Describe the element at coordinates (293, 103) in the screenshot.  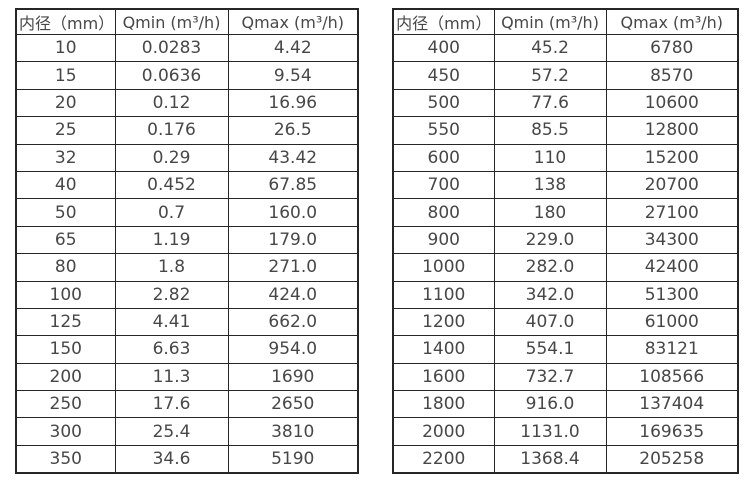
I see `table-cell: 16.96` at that location.